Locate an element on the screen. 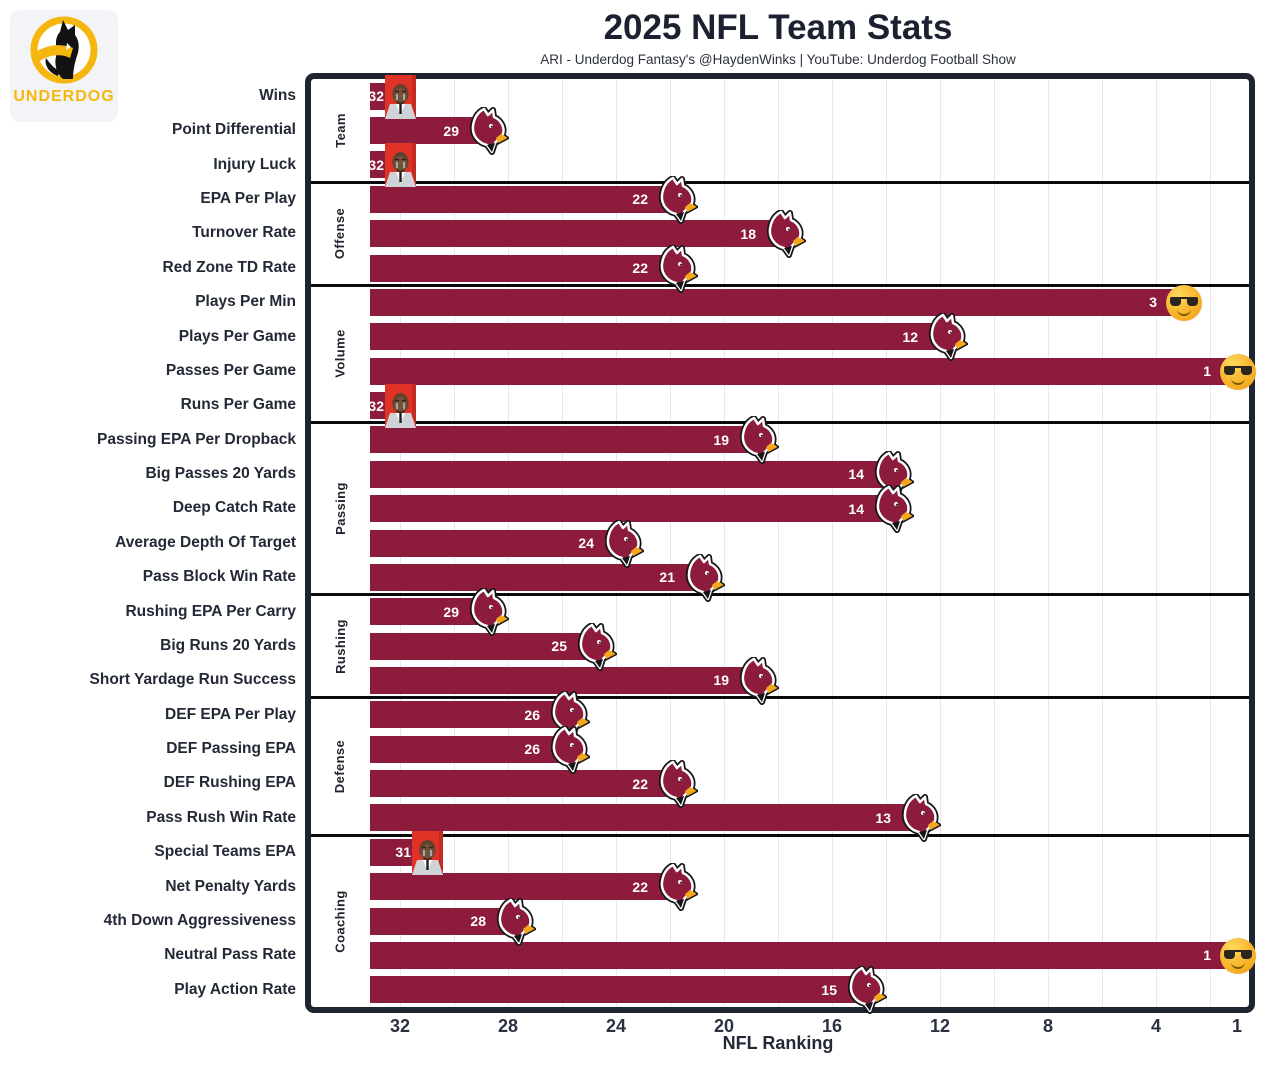 Image resolution: width=1280 pixels, height=1067 pixels. category-label: Runs Per Game is located at coordinates (238, 405).